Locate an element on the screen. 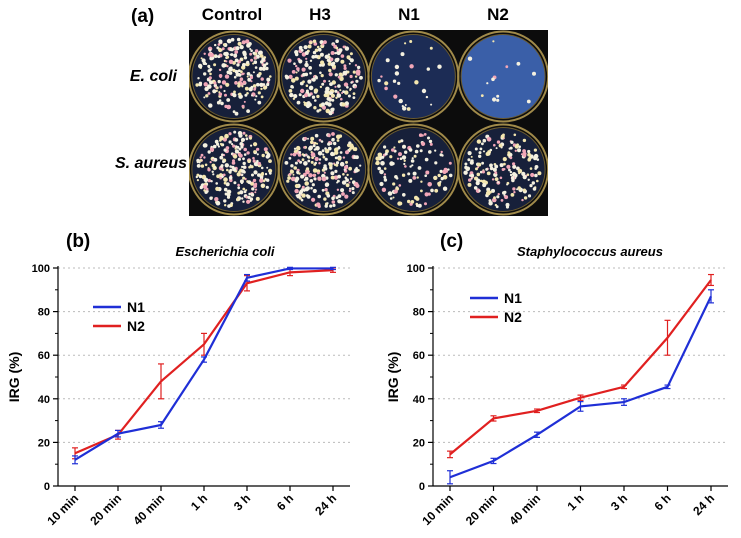  chart-b-y-tick-label: 80 is located at coordinates (44, 313).